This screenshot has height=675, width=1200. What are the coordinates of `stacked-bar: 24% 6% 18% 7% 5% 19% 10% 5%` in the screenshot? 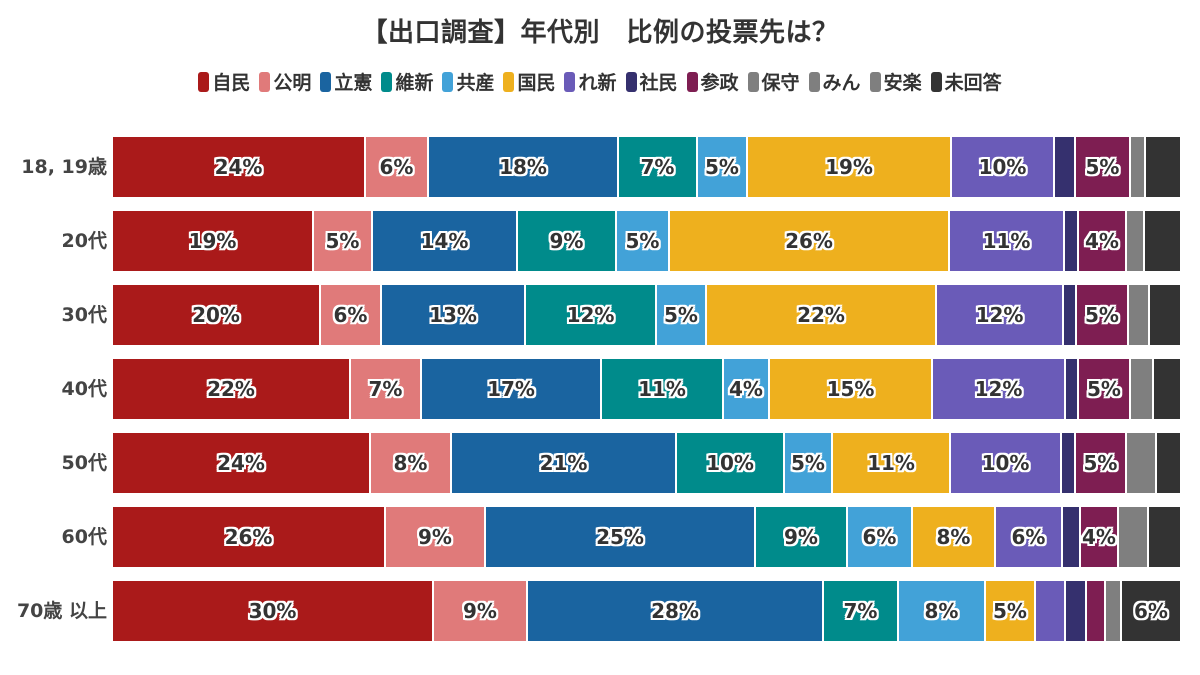 It's located at (646, 167).